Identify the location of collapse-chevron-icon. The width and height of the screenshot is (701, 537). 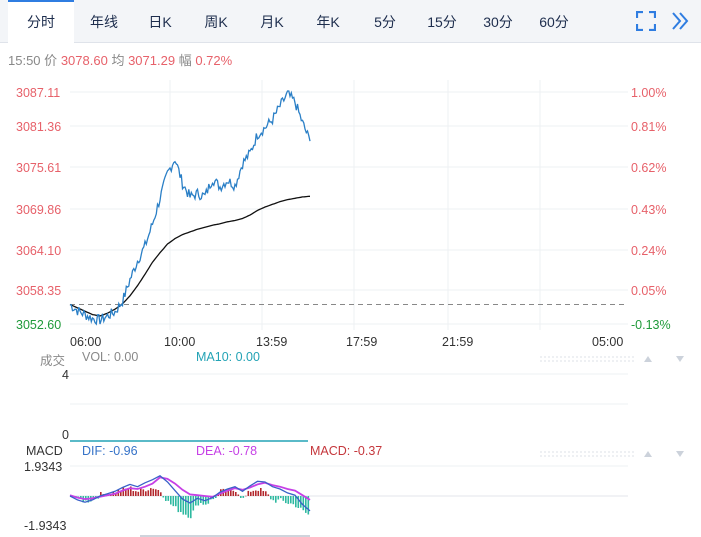
(680, 21).